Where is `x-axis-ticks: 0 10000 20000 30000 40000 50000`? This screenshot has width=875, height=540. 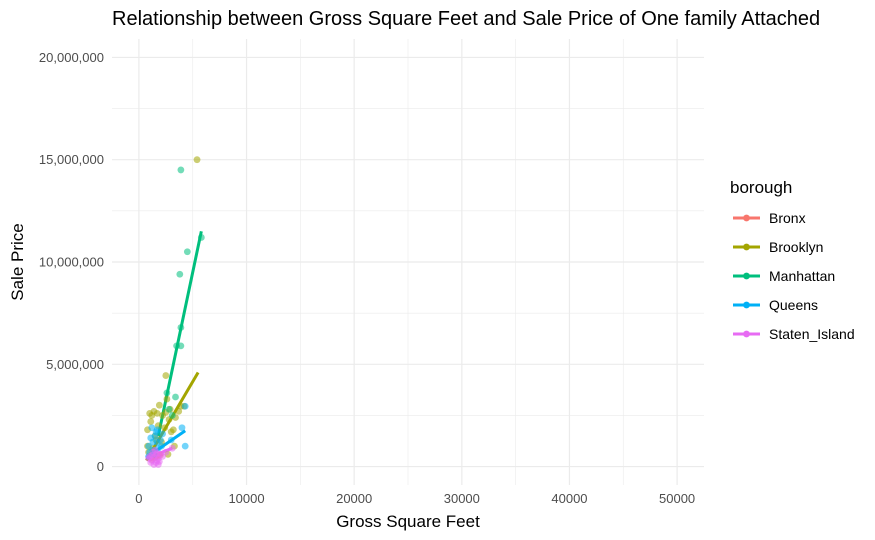
x-axis-ticks: 0 10000 20000 30000 40000 50000 is located at coordinates (415, 498).